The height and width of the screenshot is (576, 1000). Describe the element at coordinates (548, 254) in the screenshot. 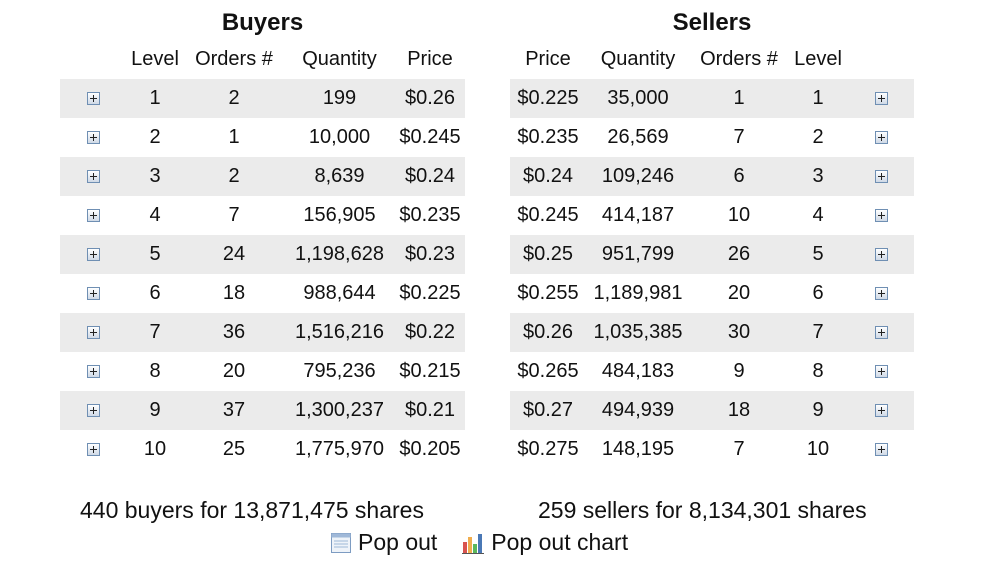

I see `sellers-price-cell: $0.25` at that location.